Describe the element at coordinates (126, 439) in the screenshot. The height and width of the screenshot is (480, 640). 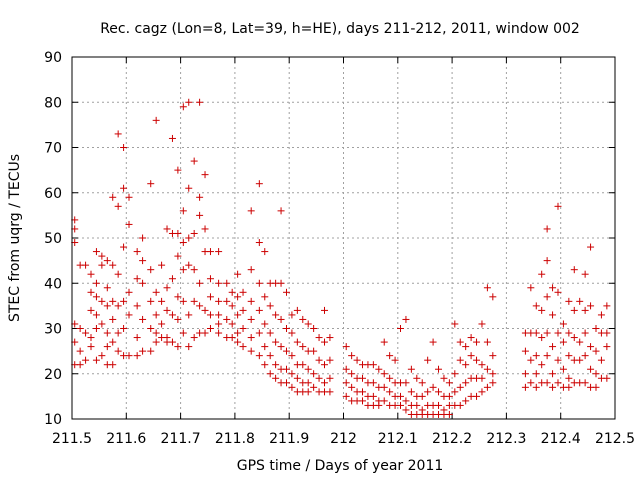
I see `x-tick-label: 211.6` at that location.